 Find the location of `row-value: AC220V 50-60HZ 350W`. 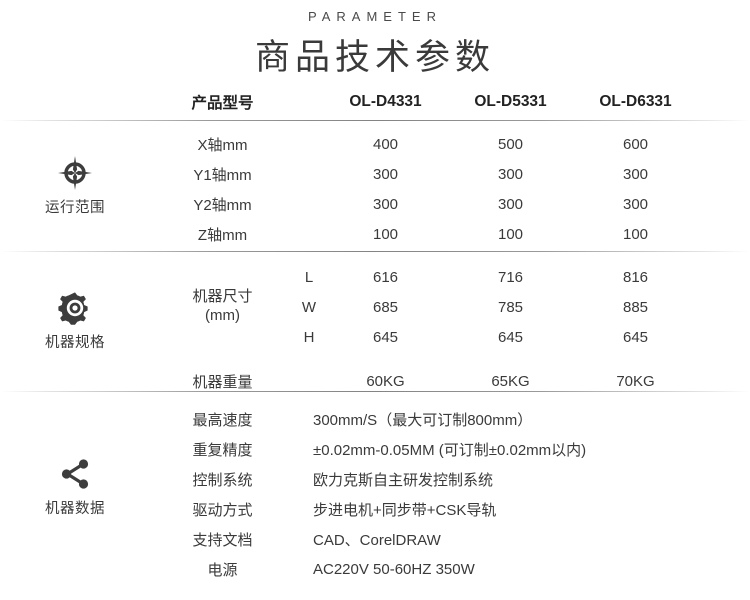

row-value: AC220V 50-60HZ 350W is located at coordinates (394, 569).